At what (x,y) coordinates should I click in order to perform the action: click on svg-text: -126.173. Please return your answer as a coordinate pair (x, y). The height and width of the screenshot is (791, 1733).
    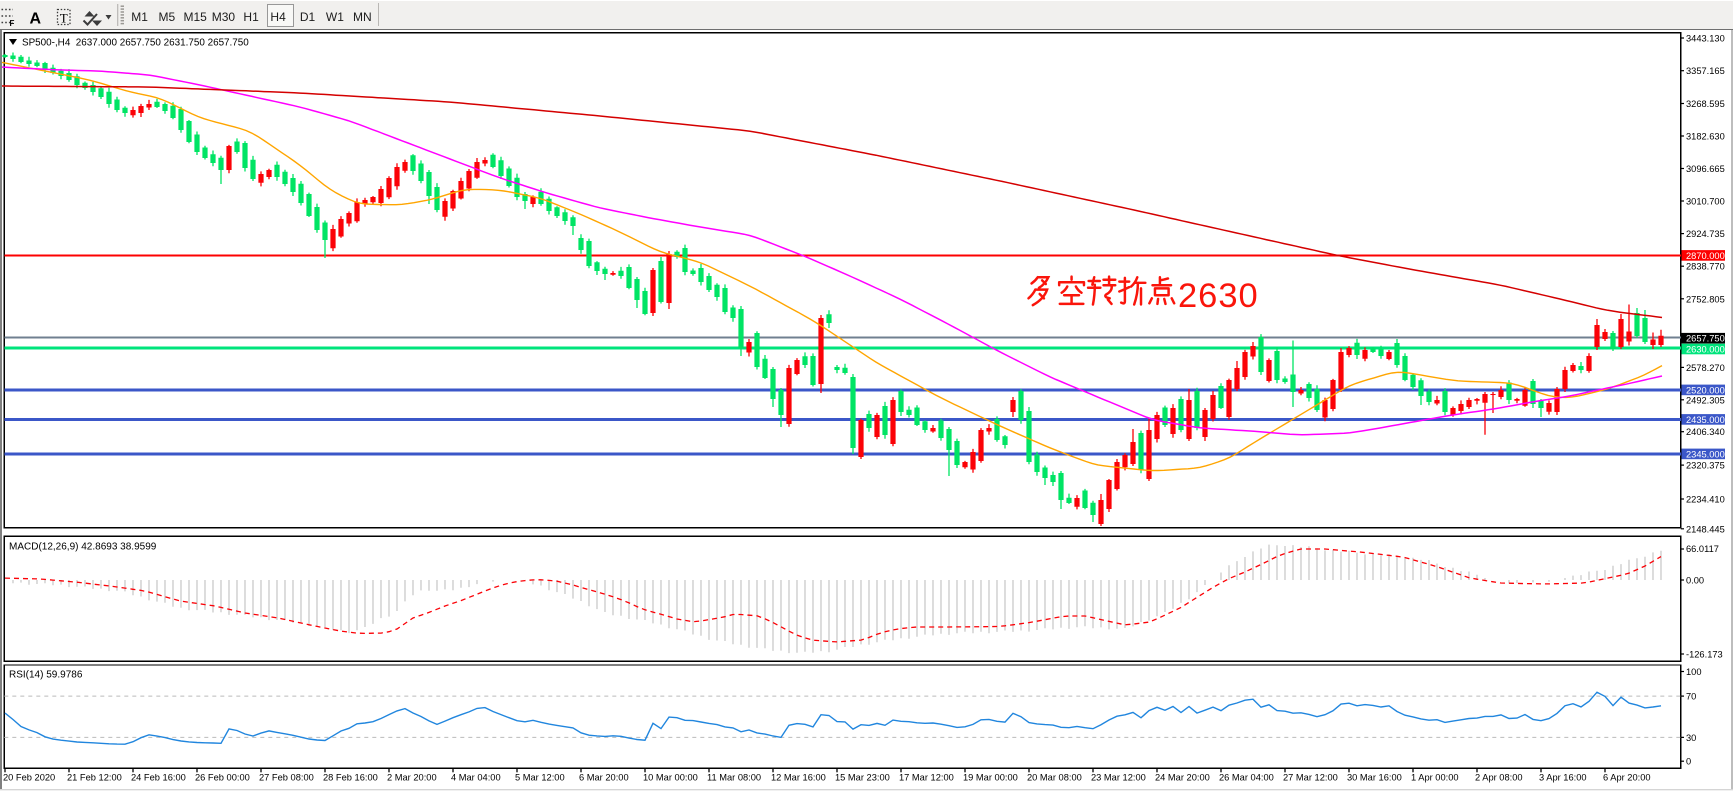
    Looking at the image, I should click on (1704, 654).